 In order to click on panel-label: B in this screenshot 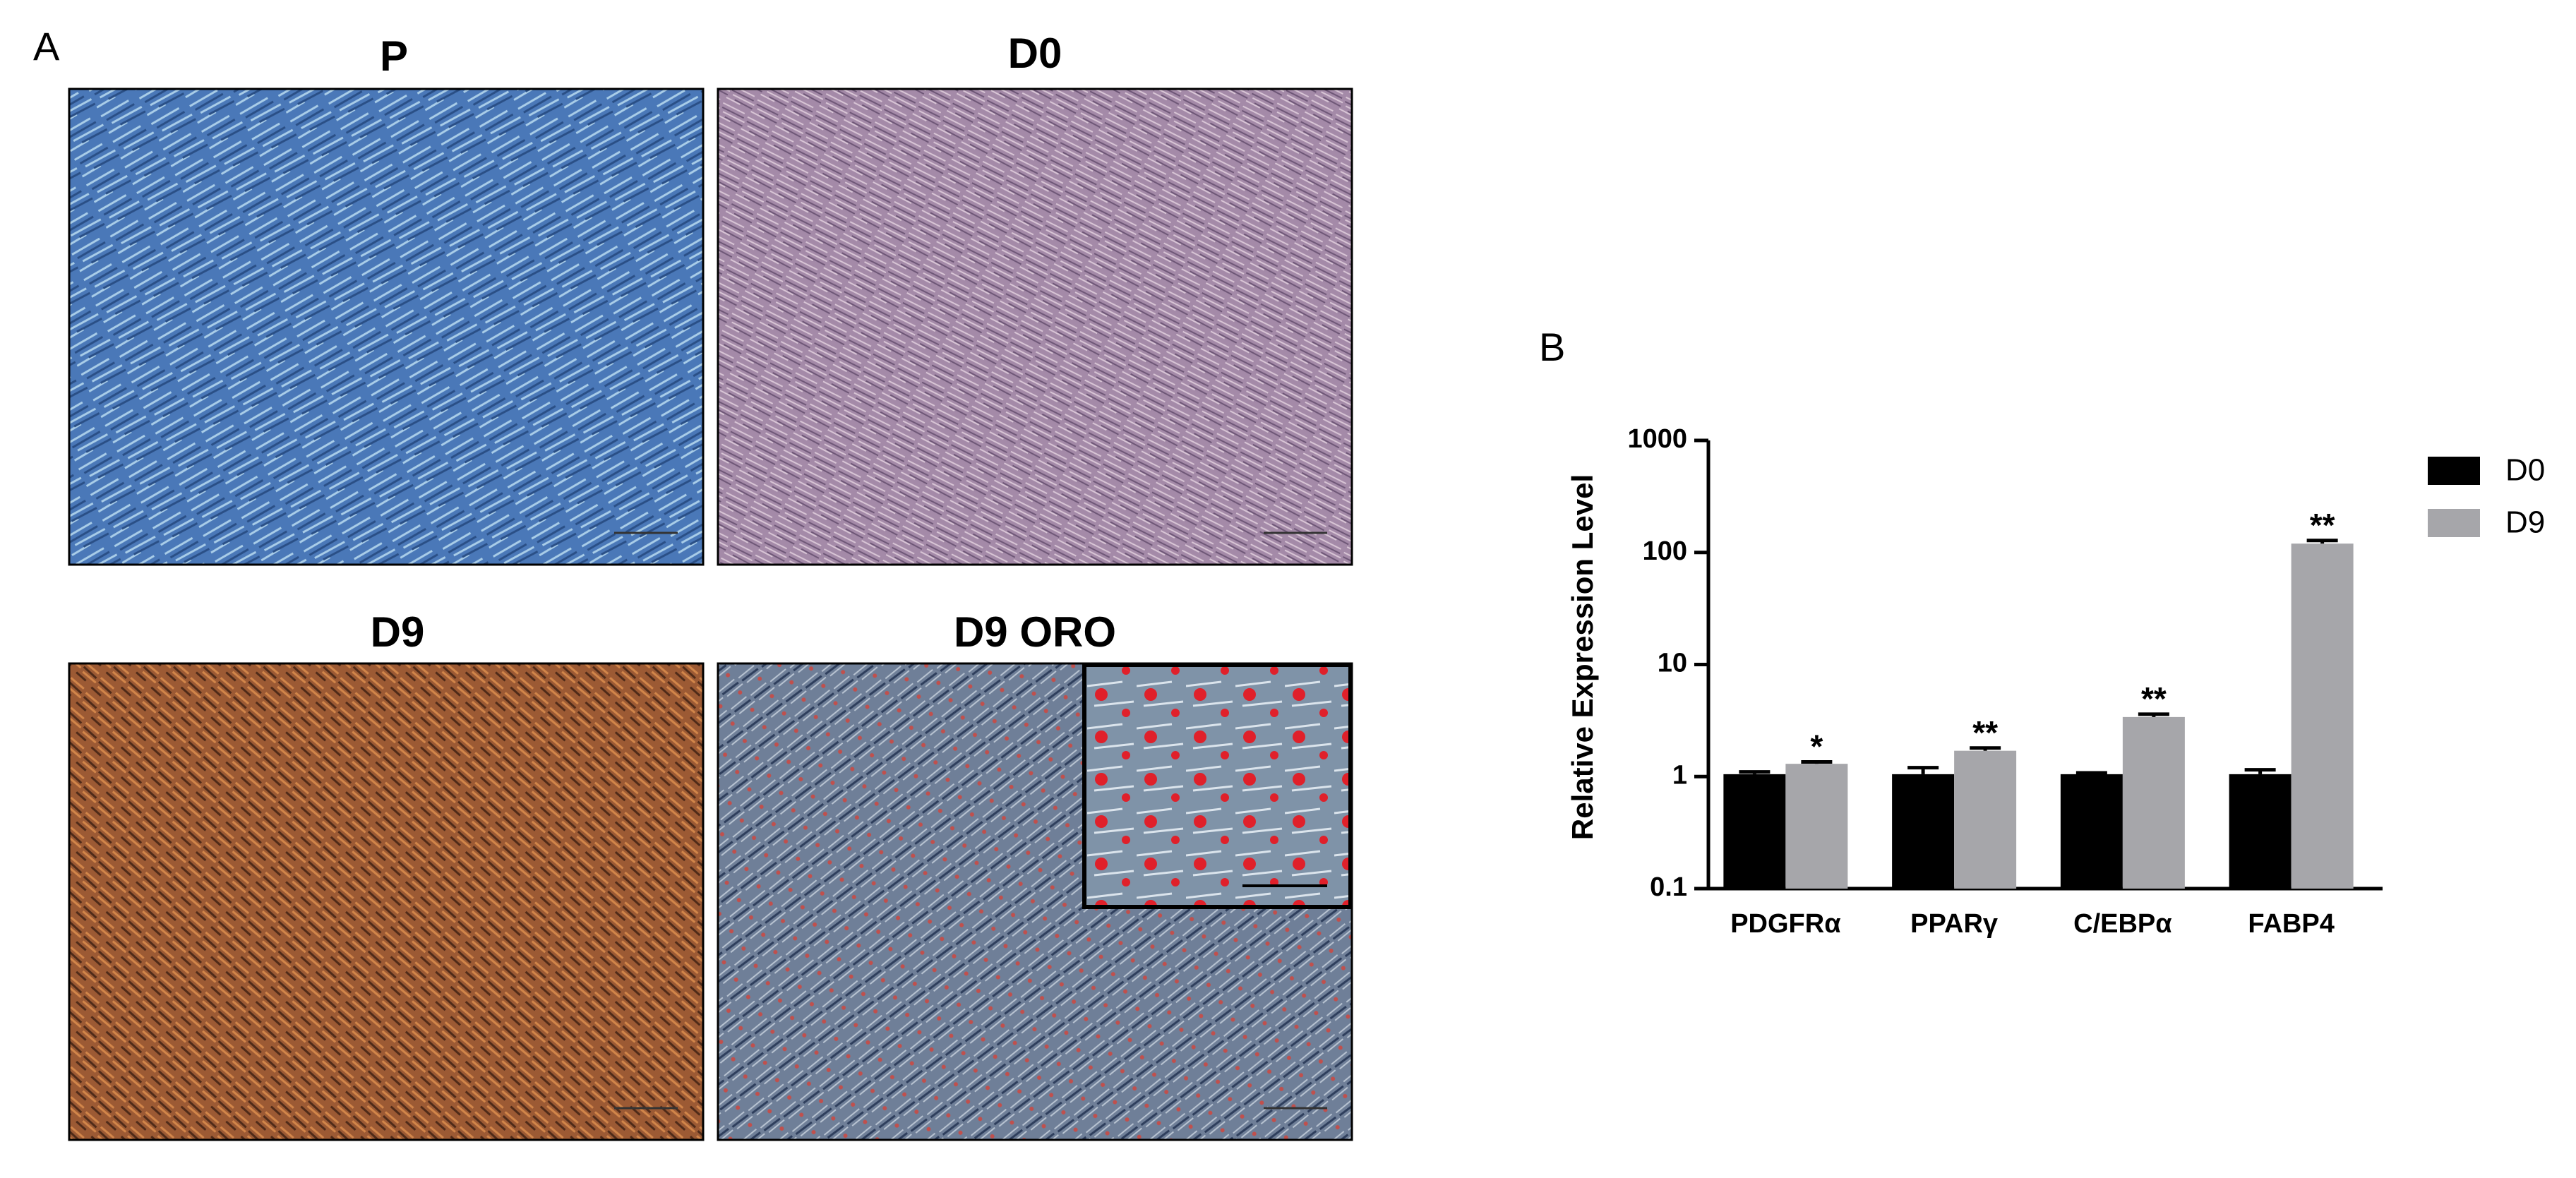, I will do `click(1552, 347)`.